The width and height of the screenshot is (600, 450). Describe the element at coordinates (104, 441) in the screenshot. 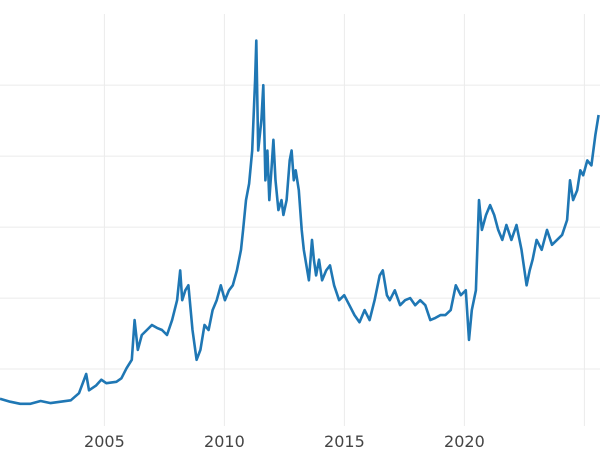

I see `x-tick-label: 2005` at that location.